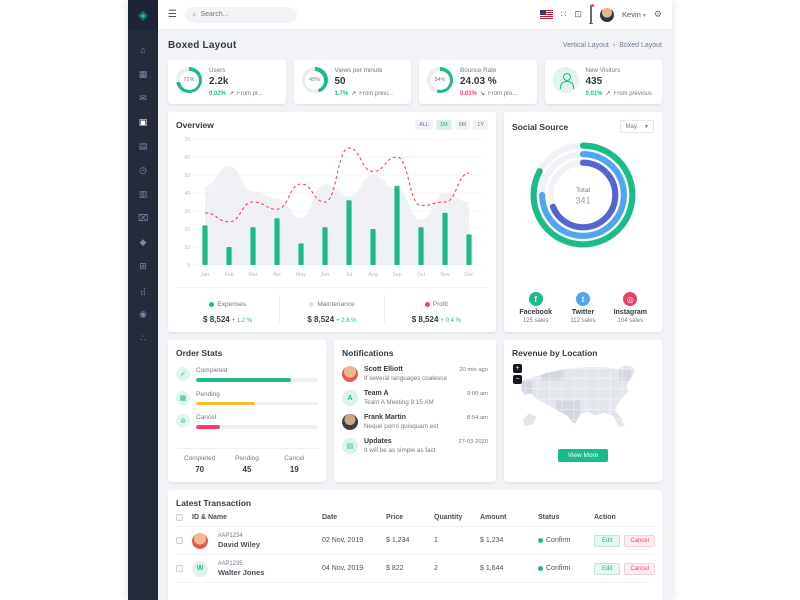  What do you see at coordinates (535, 299) in the screenshot?
I see `facebook-icon: f` at bounding box center [535, 299].